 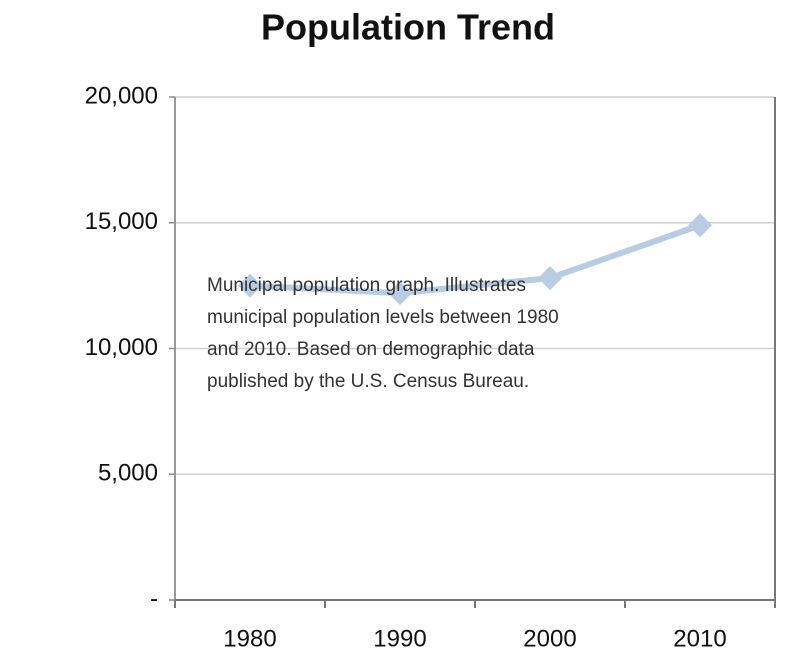 What do you see at coordinates (128, 473) in the screenshot?
I see `y-tick-label: 5,000` at bounding box center [128, 473].